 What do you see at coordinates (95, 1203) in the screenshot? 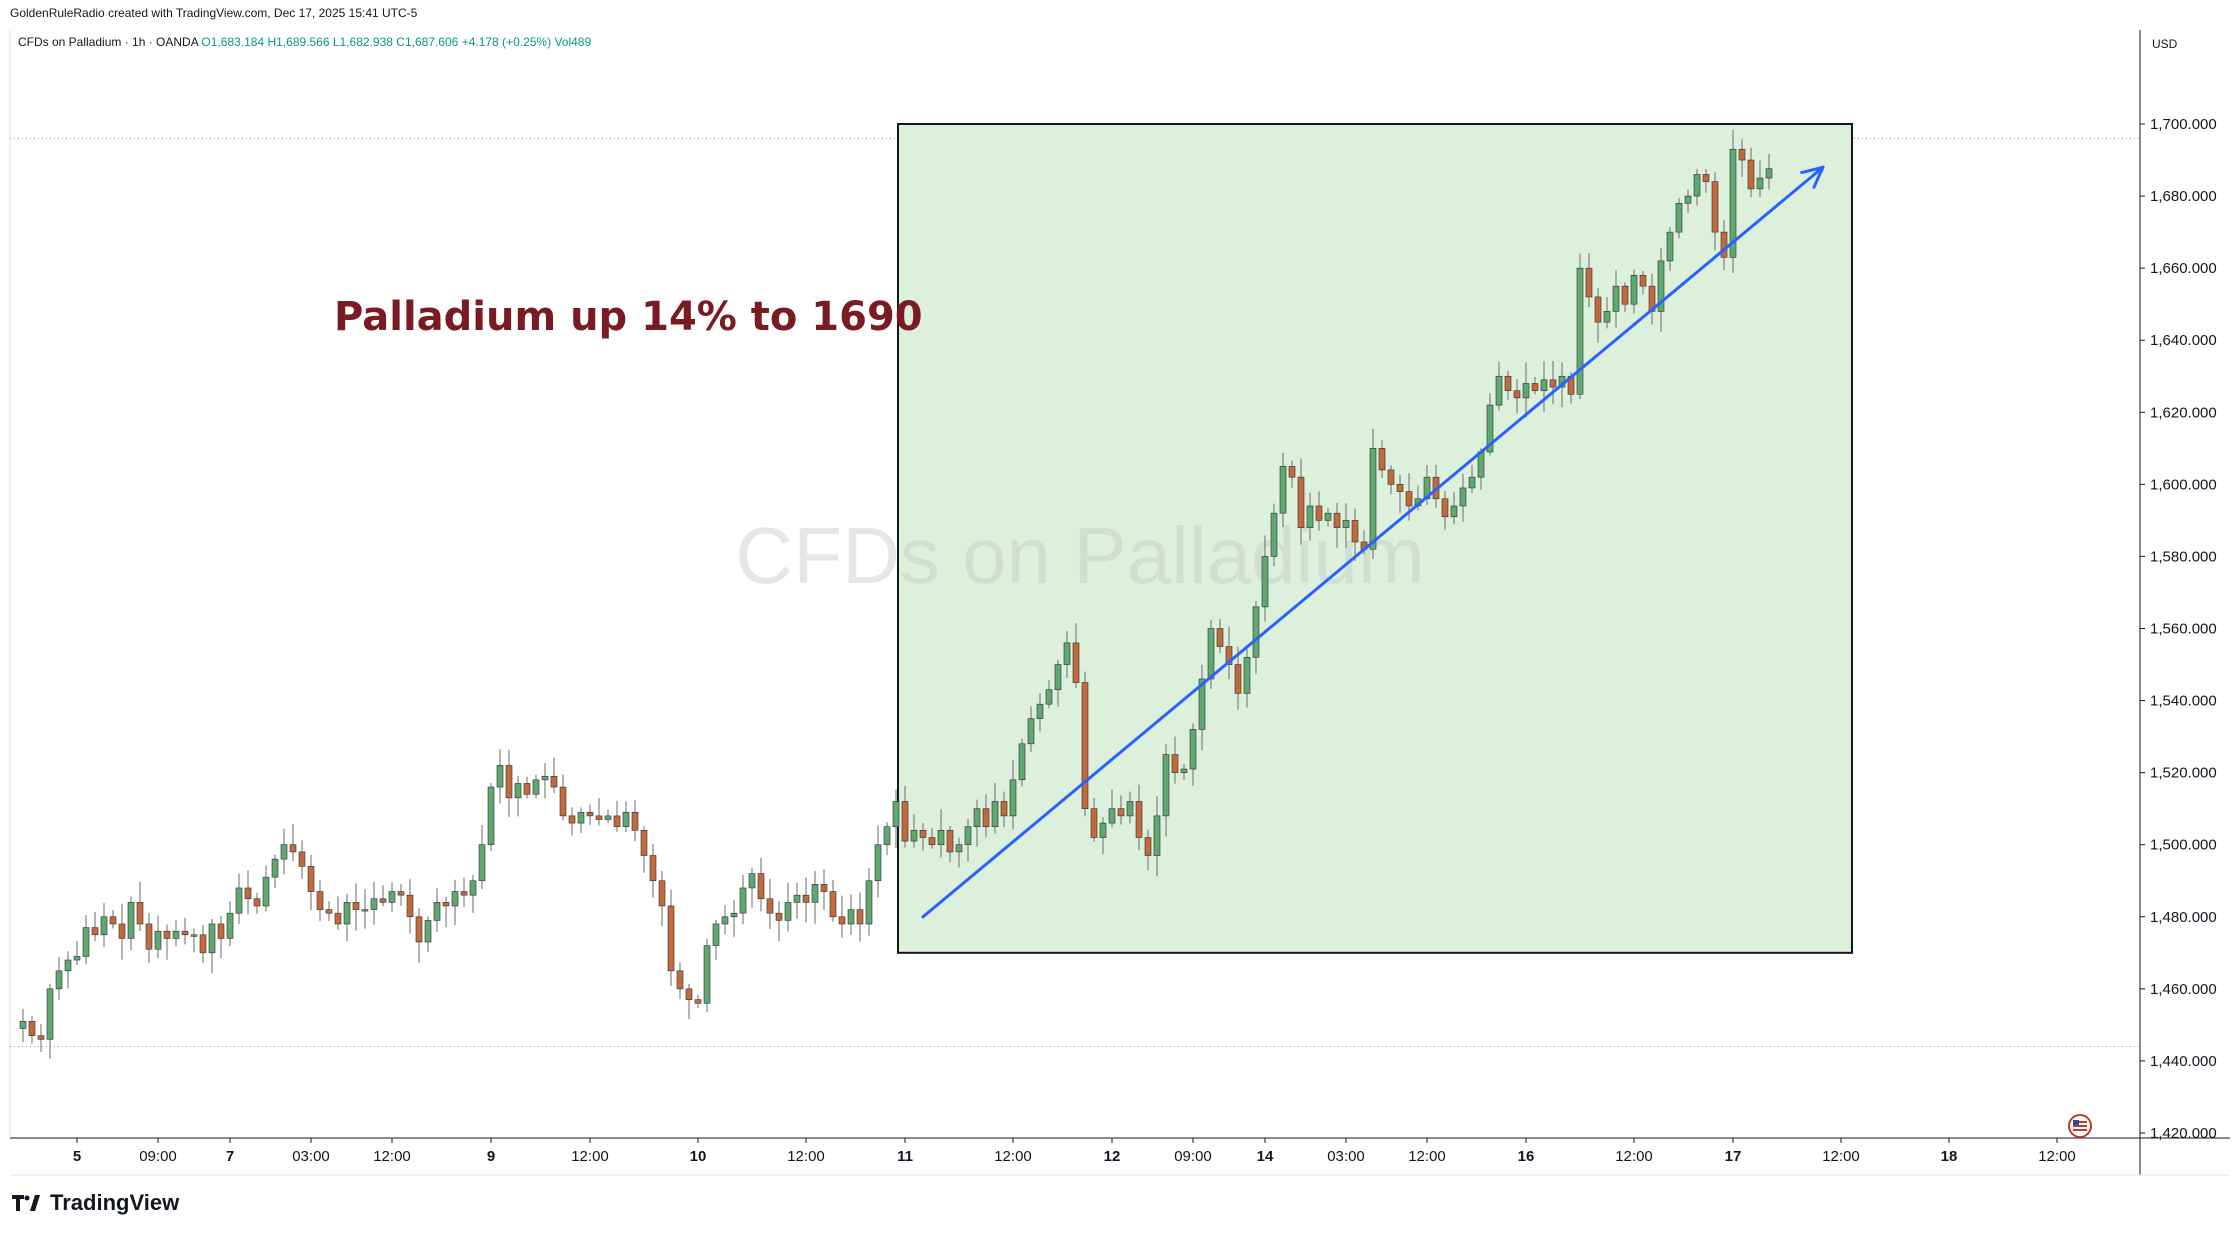
I see `tradingview-logo: TradingView` at bounding box center [95, 1203].